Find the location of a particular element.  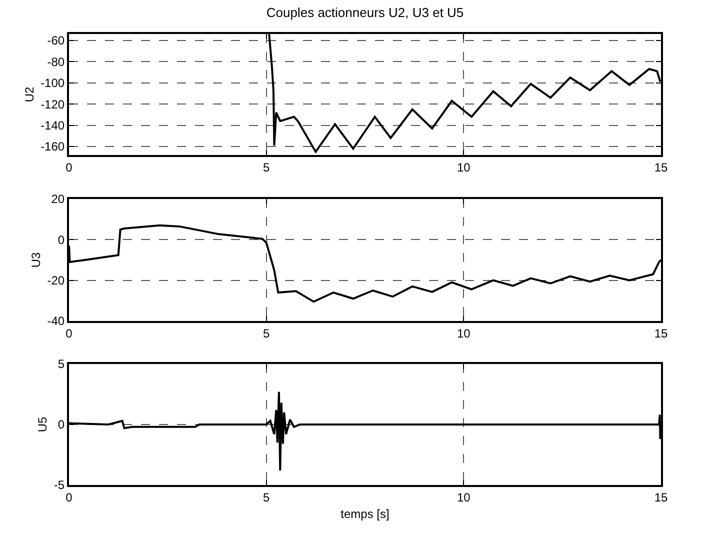

y-axis-title: U3 is located at coordinates (36, 260).